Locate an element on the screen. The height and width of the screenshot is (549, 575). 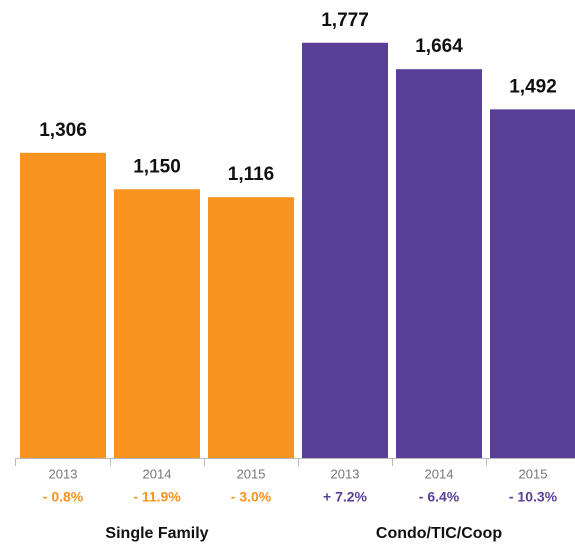
change-label: + 7.2% is located at coordinates (345, 497).